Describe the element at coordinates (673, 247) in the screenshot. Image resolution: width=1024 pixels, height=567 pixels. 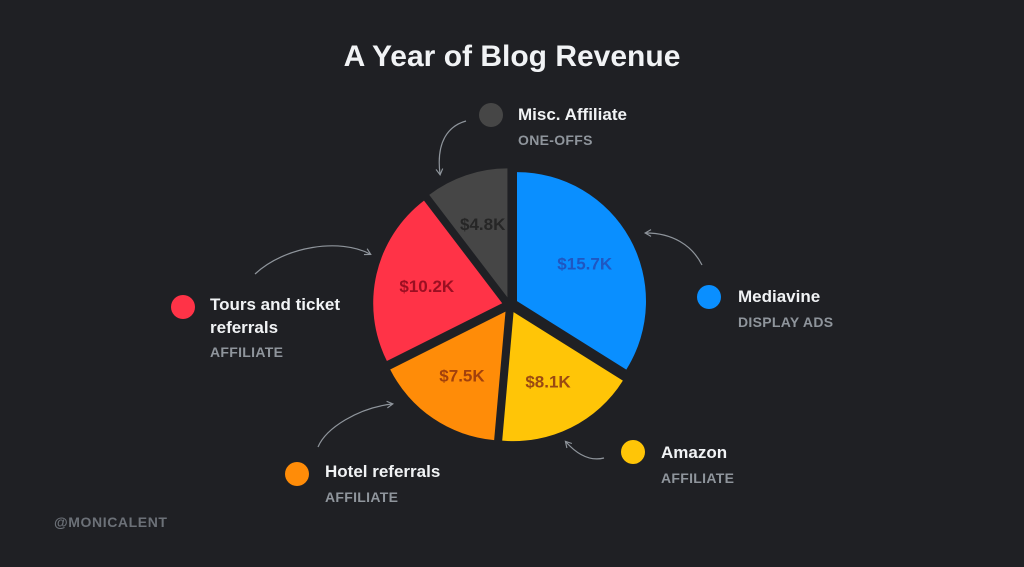
I see `mediavine-arrow` at that location.